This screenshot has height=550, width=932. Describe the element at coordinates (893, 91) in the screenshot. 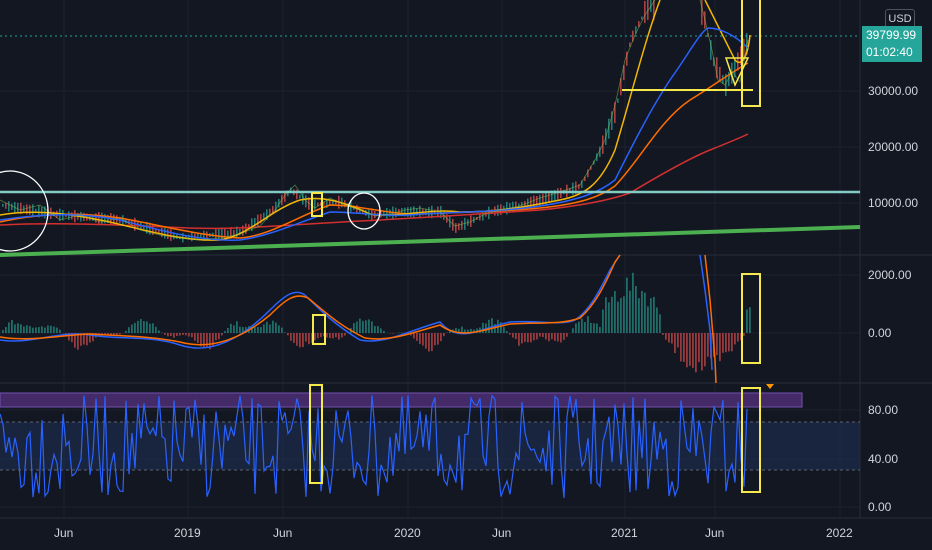

I see `price-axis-label: 30000.00` at that location.